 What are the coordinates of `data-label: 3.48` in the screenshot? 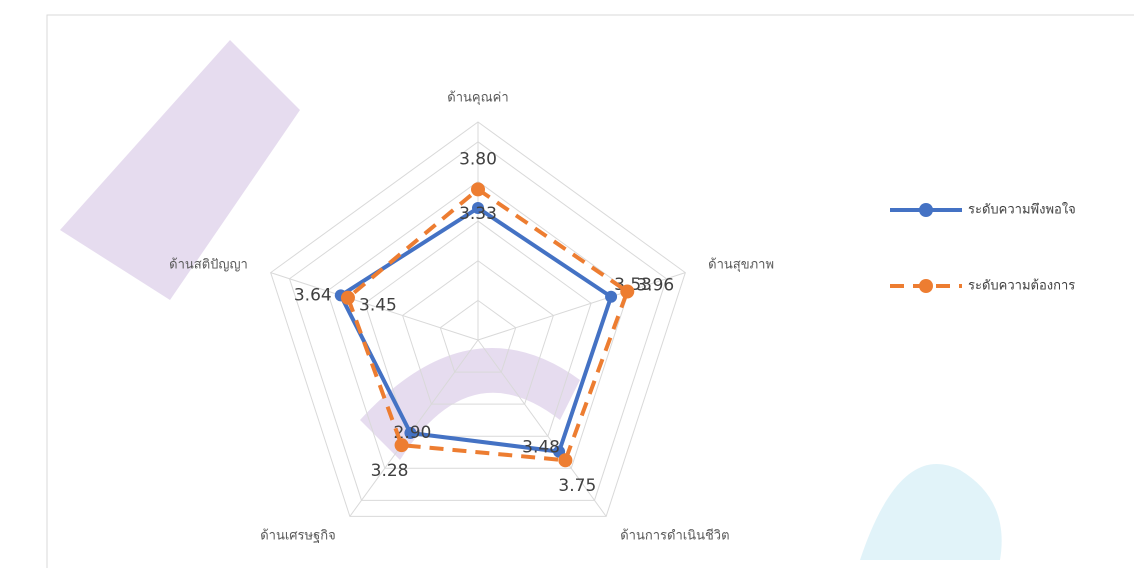 It's located at (541, 448).